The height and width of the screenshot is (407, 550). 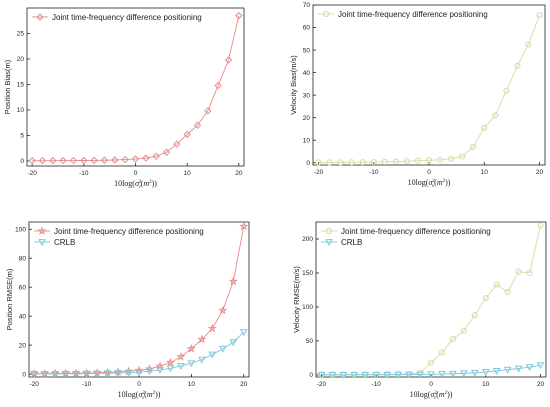 What do you see at coordinates (307, 73) in the screenshot?
I see `y-tick-label: 40` at bounding box center [307, 73].